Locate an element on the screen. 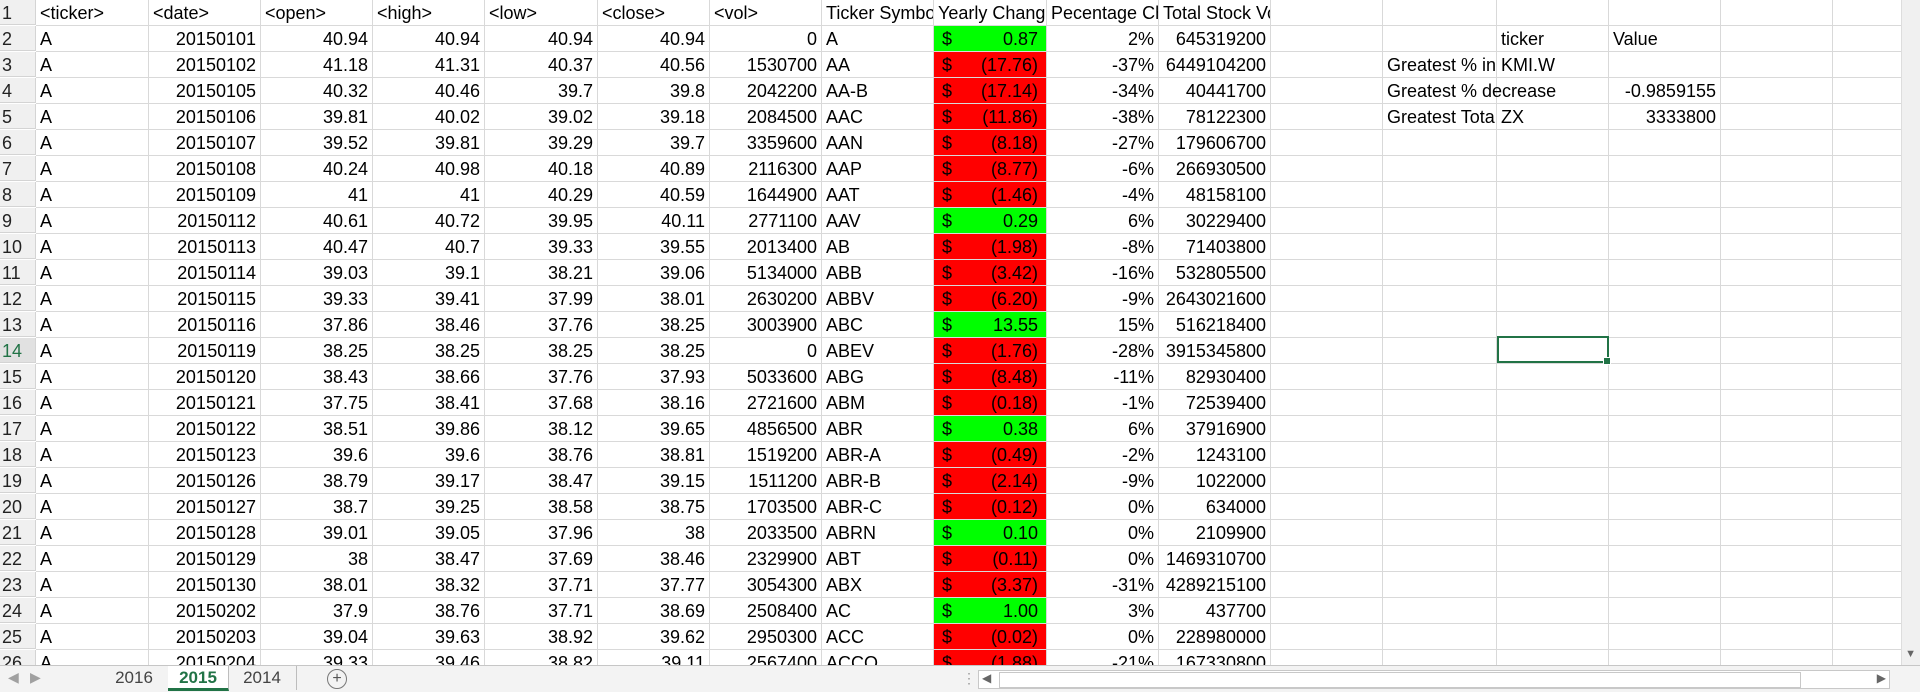 The width and height of the screenshot is (1920, 692). high-cell: 40.7 is located at coordinates (429, 247).